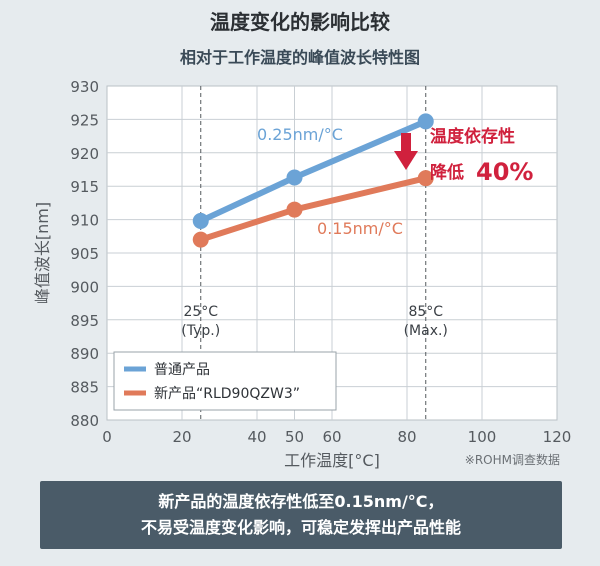  Describe the element at coordinates (406, 437) in the screenshot. I see `x-tick-label: 80` at that location.